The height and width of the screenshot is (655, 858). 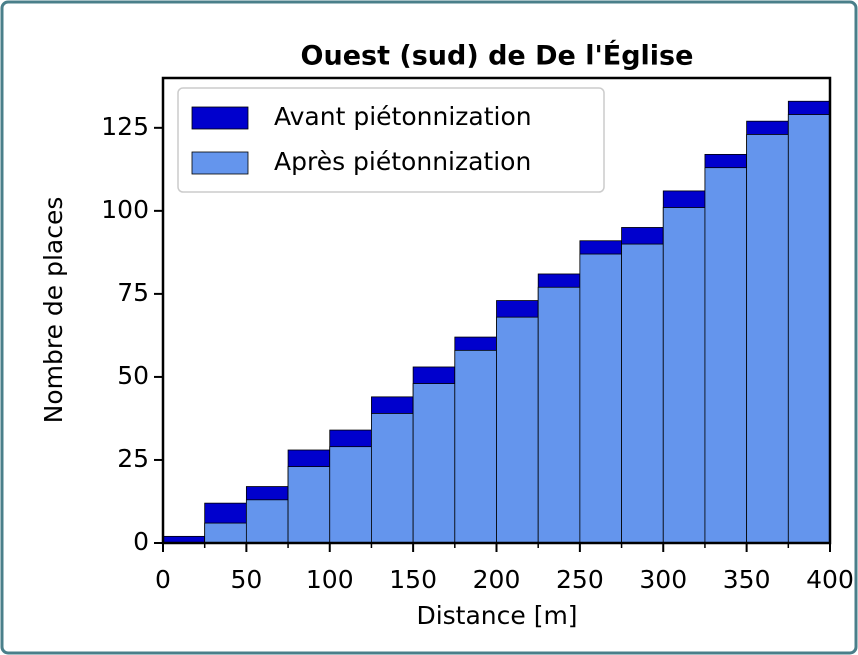 I want to click on y-tick-label: 125, so click(x=125, y=126).